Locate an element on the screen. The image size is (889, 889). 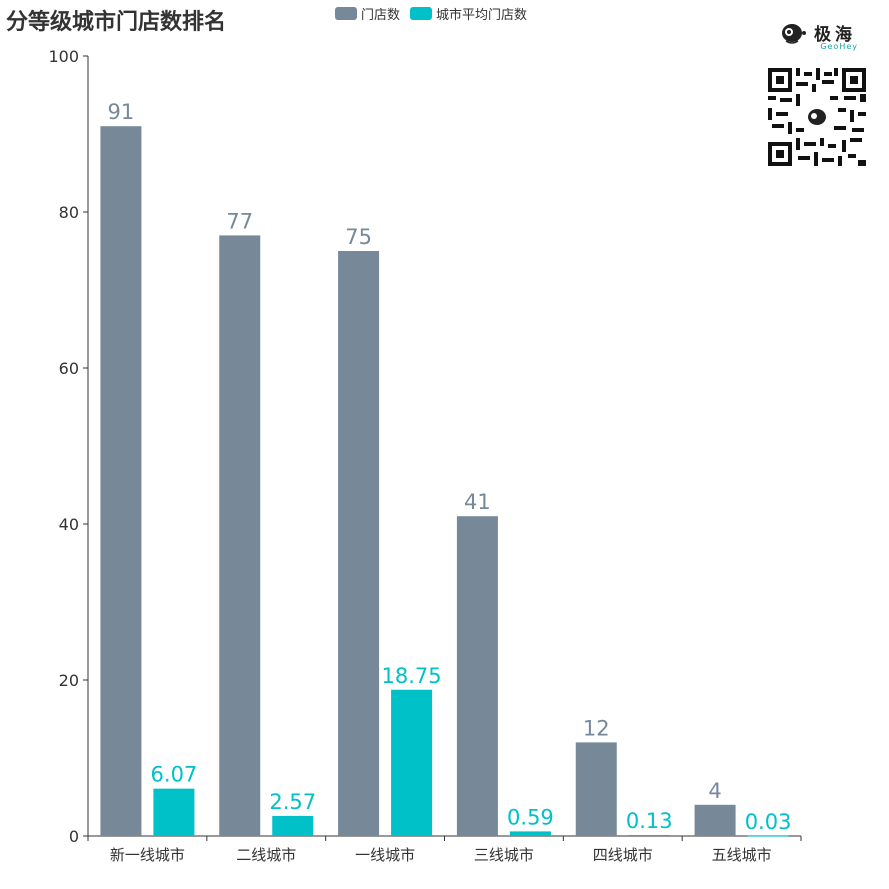
y-tick-label: 0 is located at coordinates (74, 836).